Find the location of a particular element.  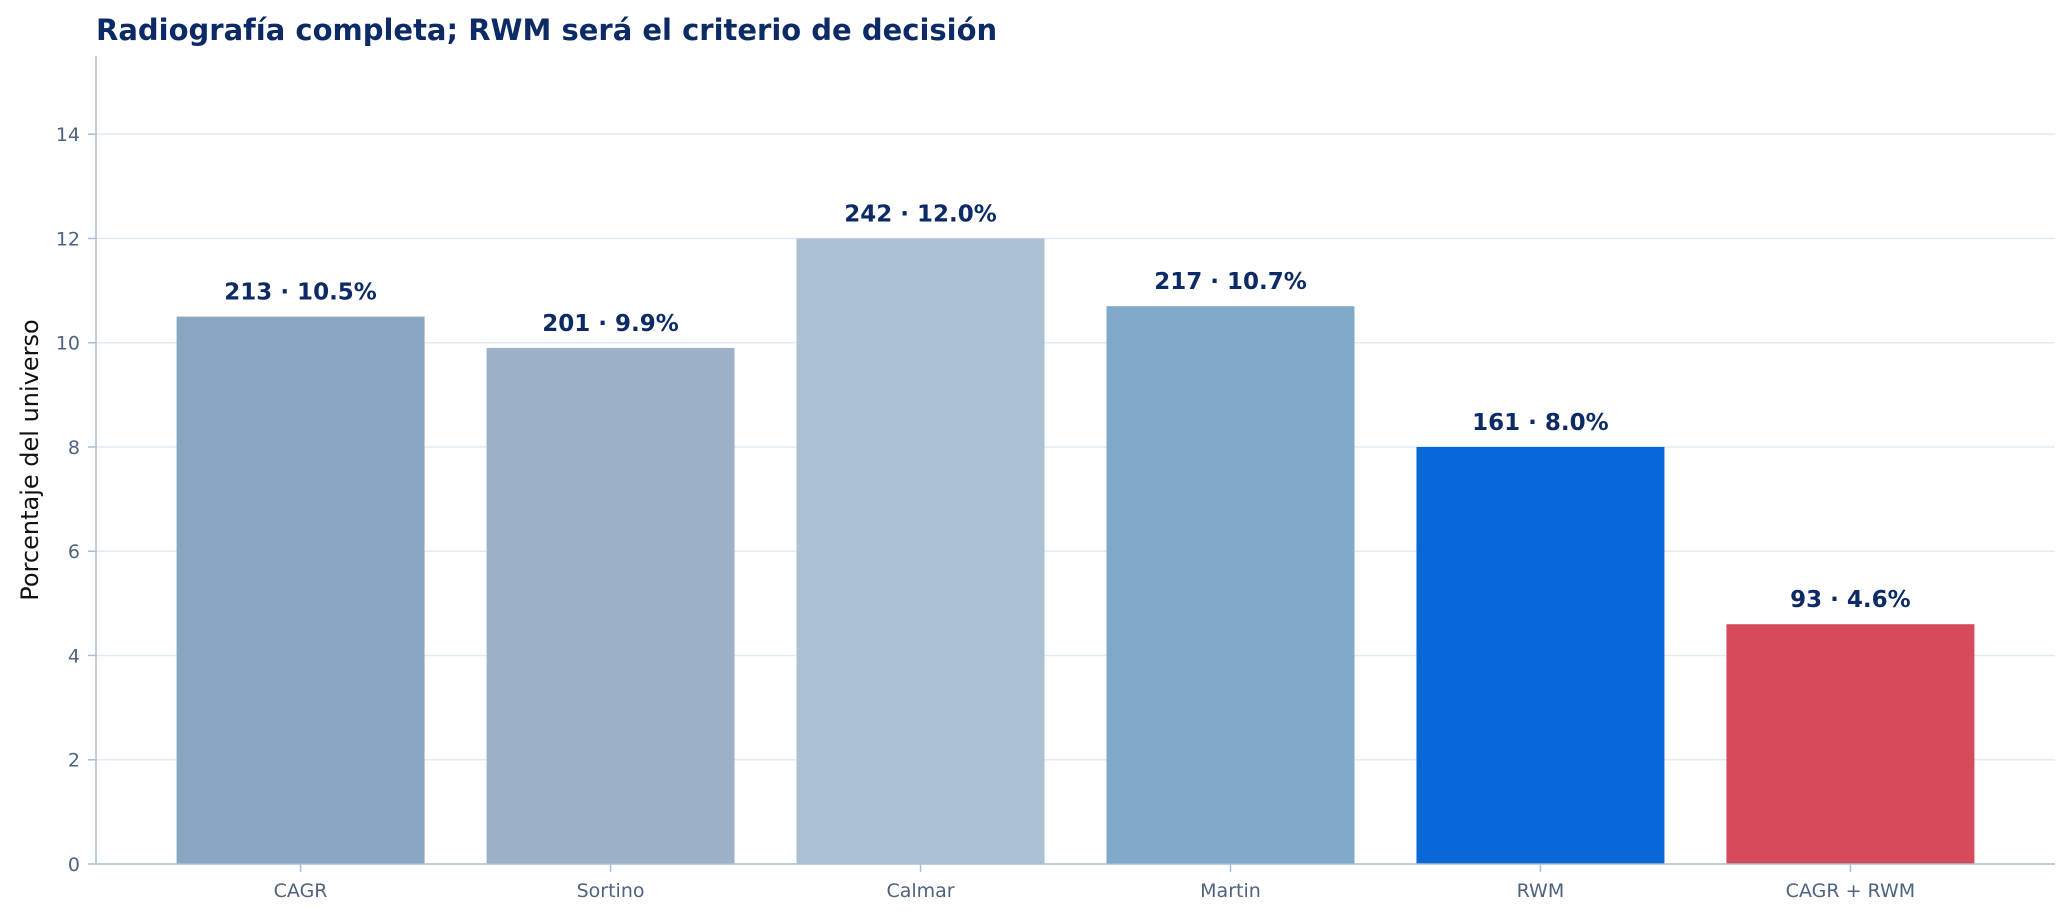

bar-calmar is located at coordinates (920, 551).